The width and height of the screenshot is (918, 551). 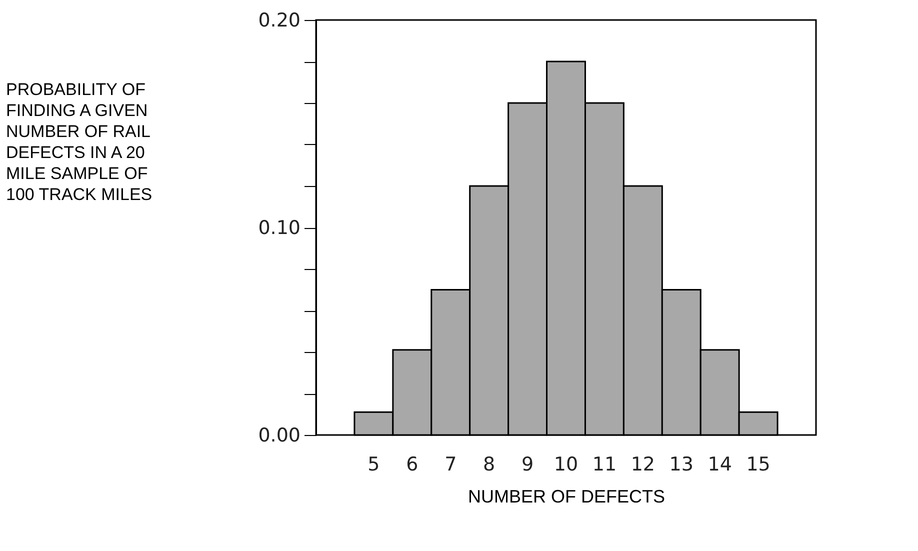 I want to click on x-tick-label: 10, so click(x=566, y=465).